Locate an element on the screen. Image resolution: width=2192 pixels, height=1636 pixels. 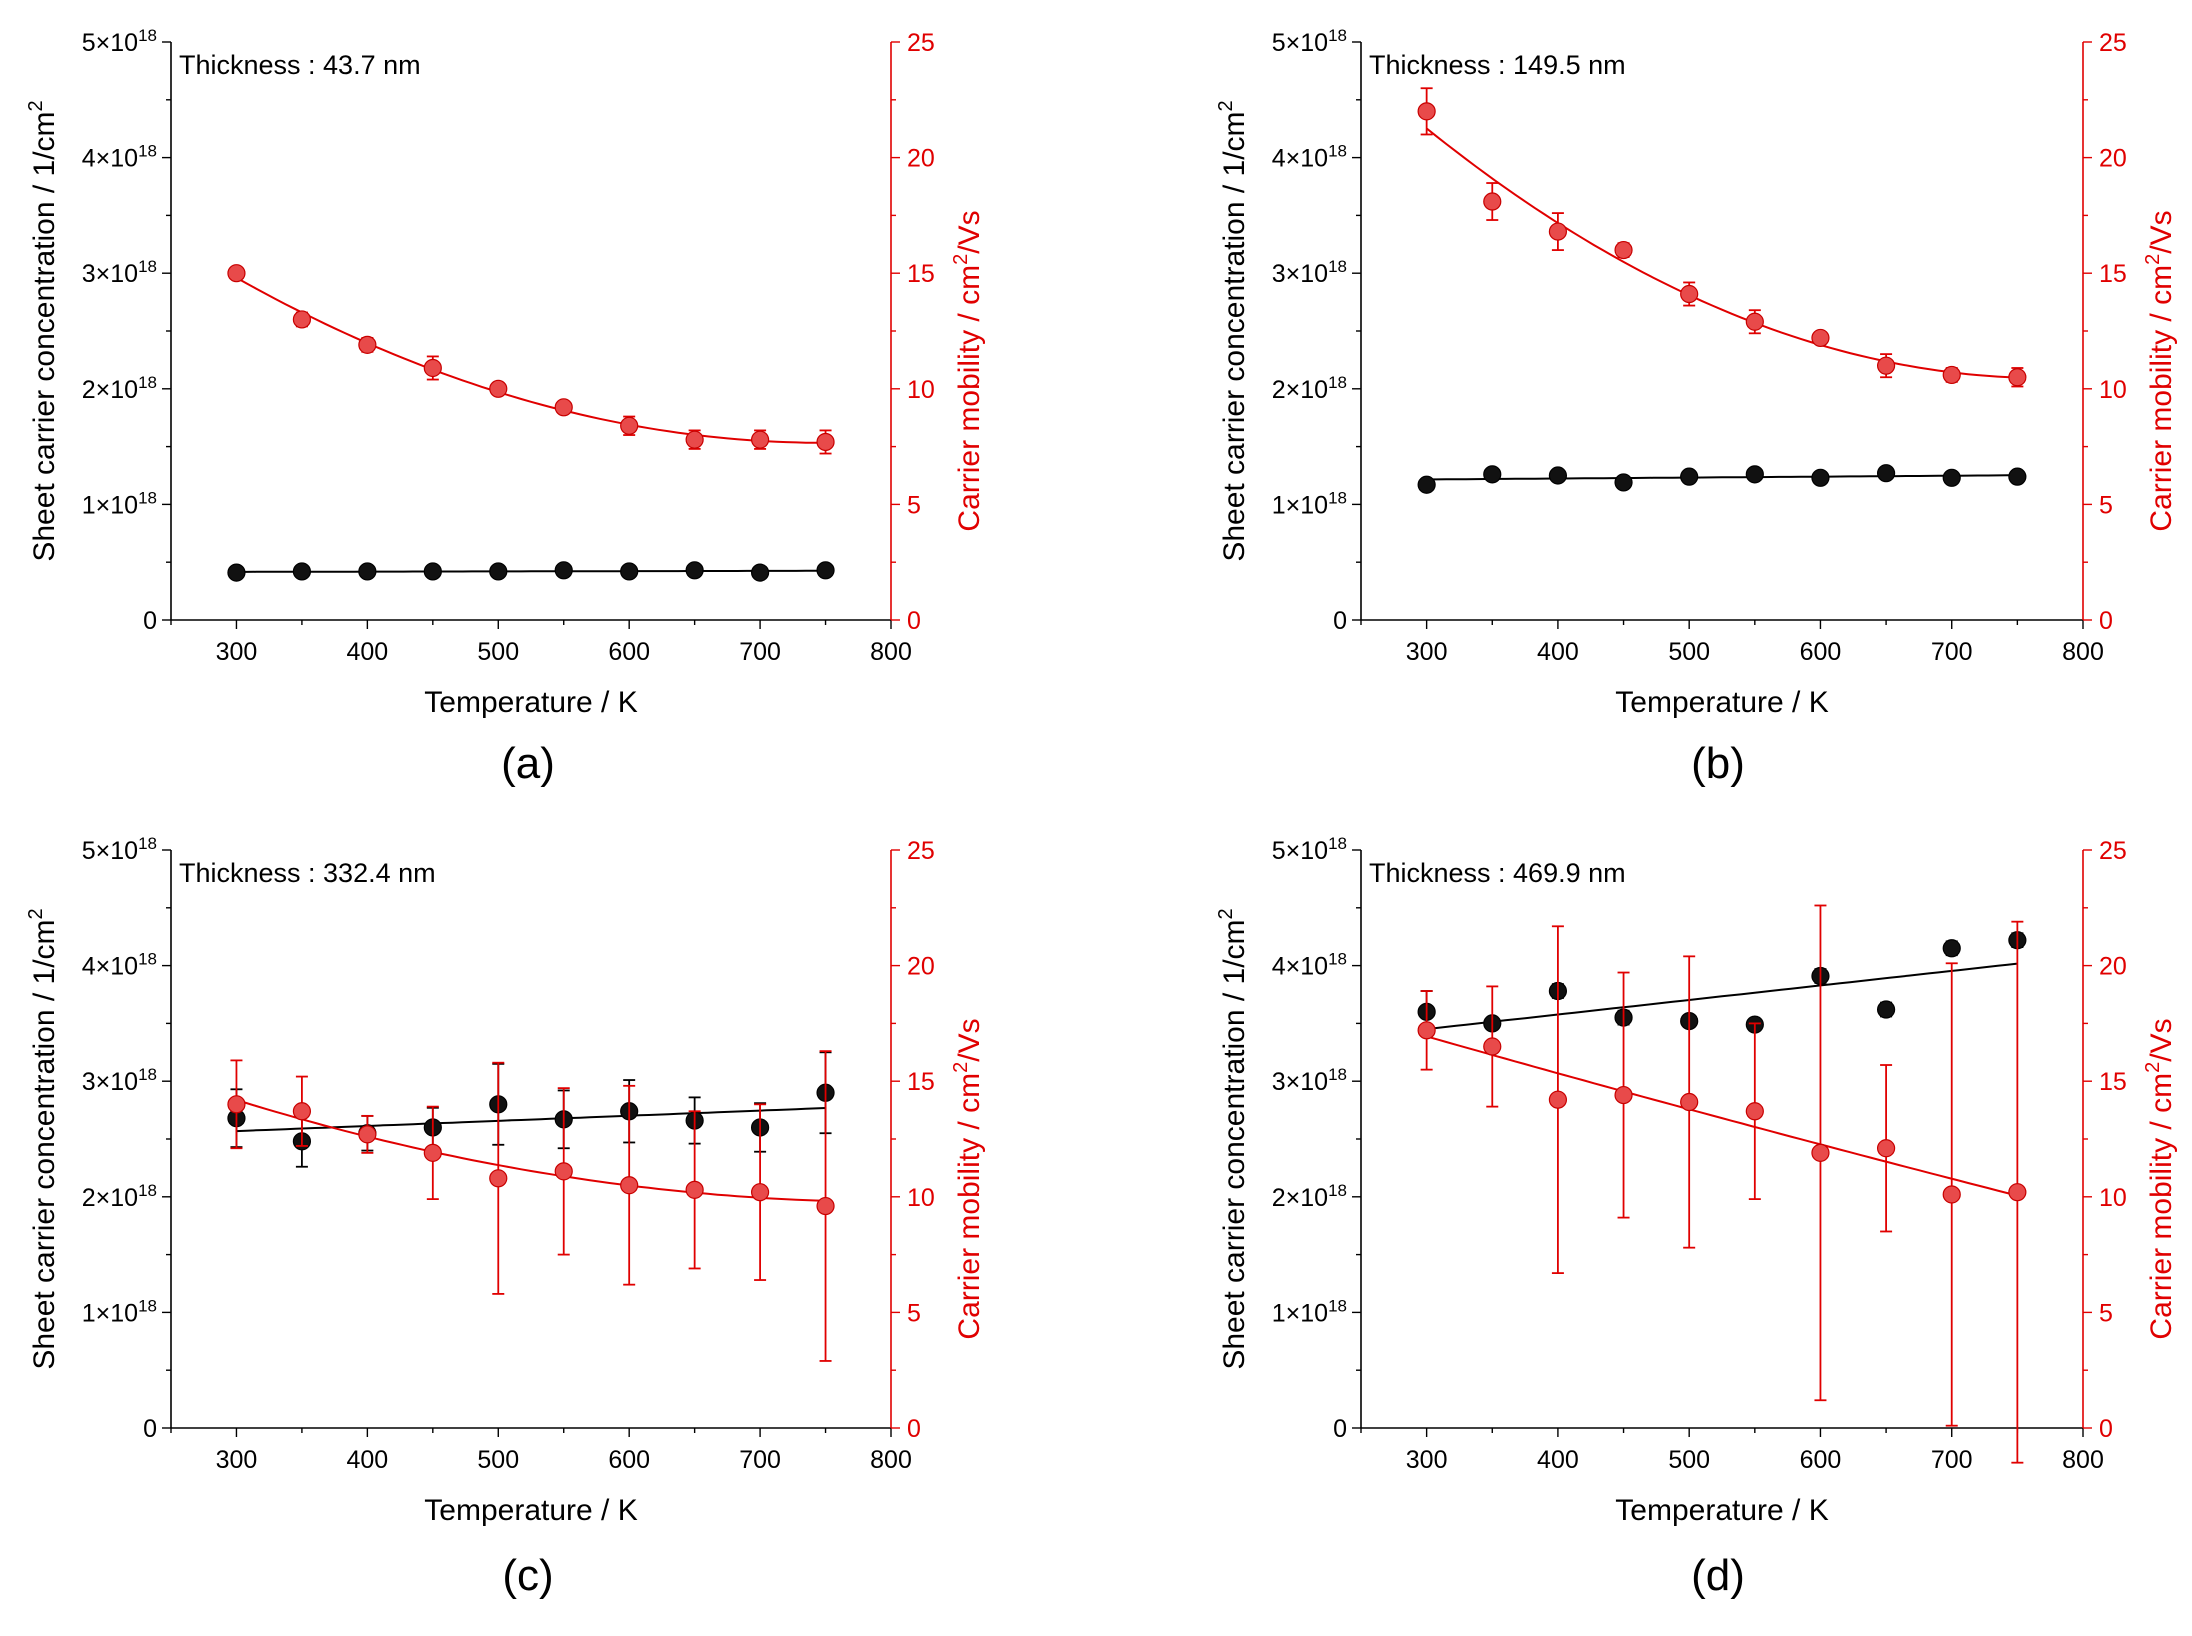
y-left-tick-label: 1×10¹⁸ is located at coordinates (119, 503).